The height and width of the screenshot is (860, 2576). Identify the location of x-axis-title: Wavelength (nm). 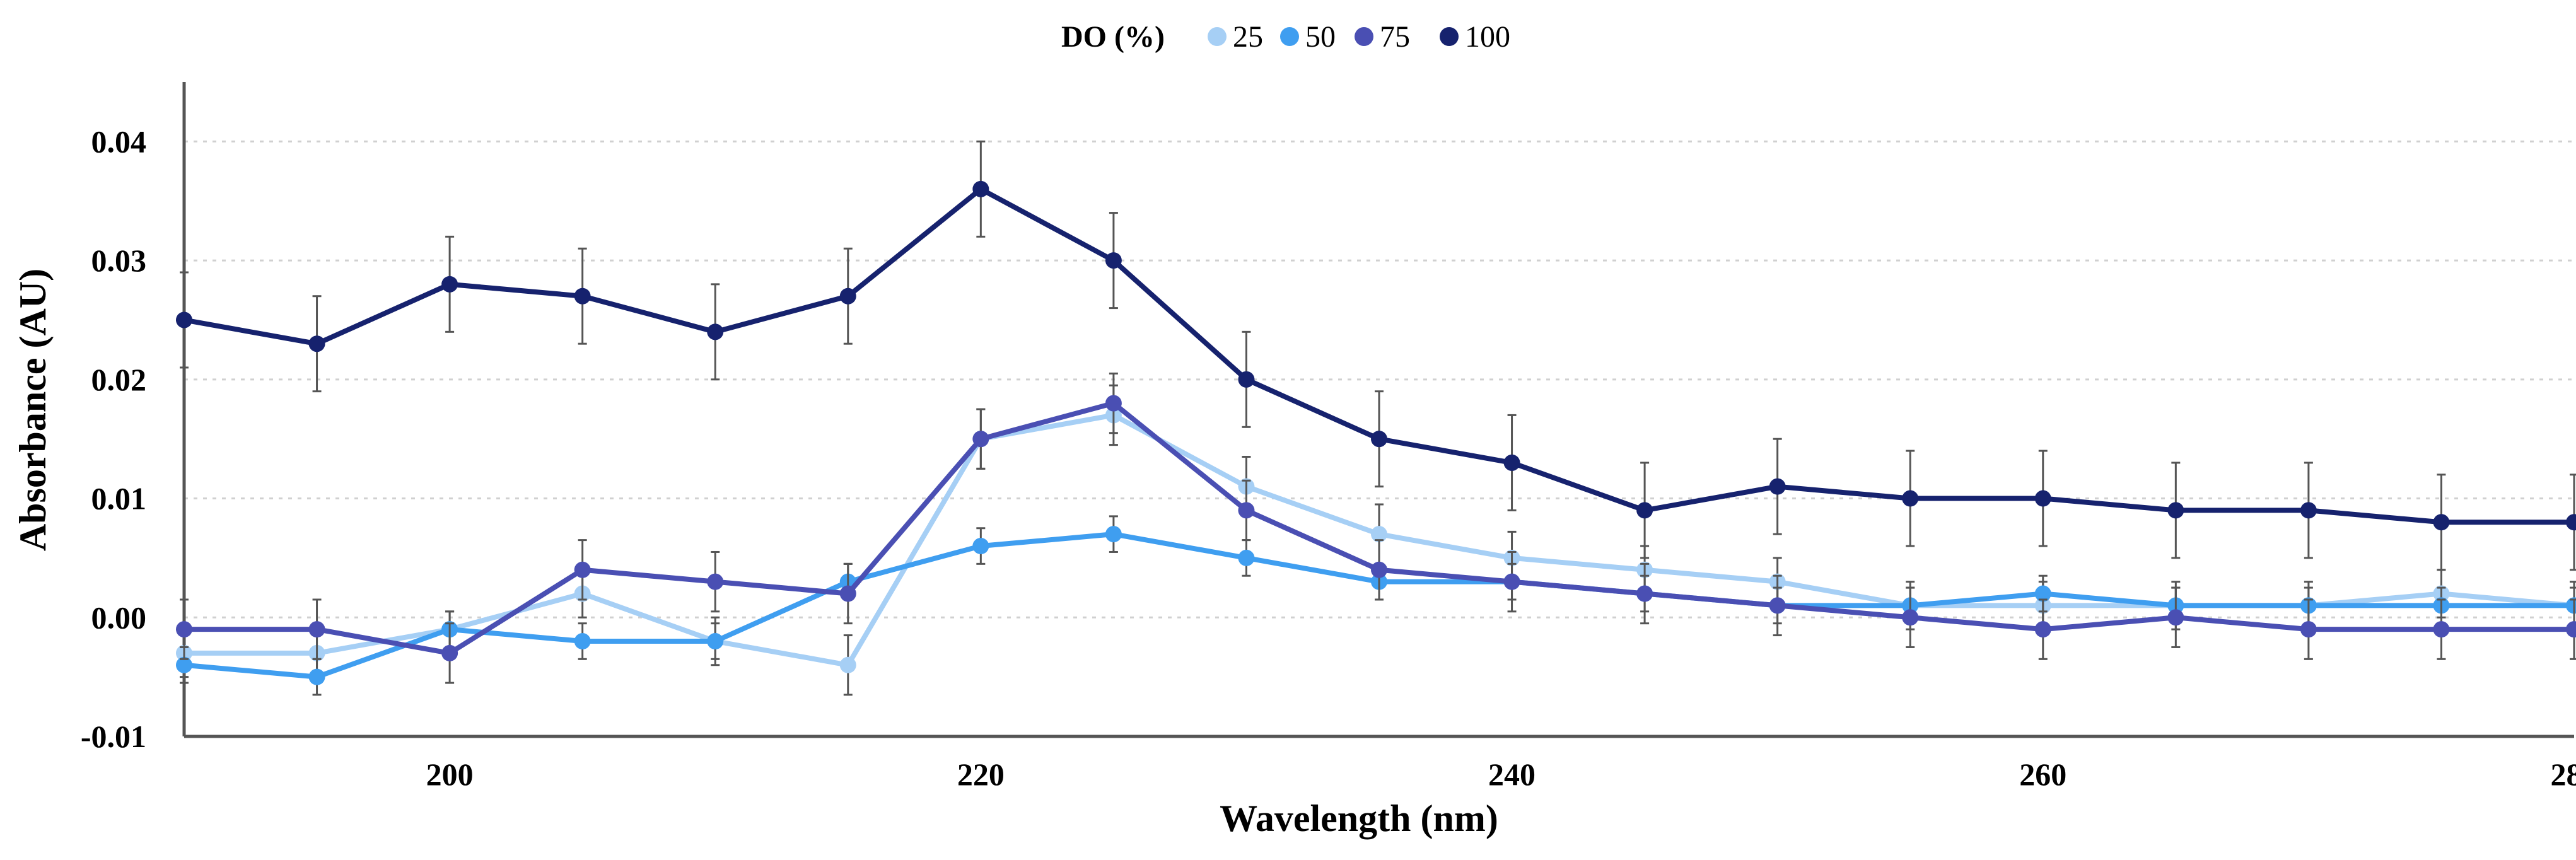
(1359, 818).